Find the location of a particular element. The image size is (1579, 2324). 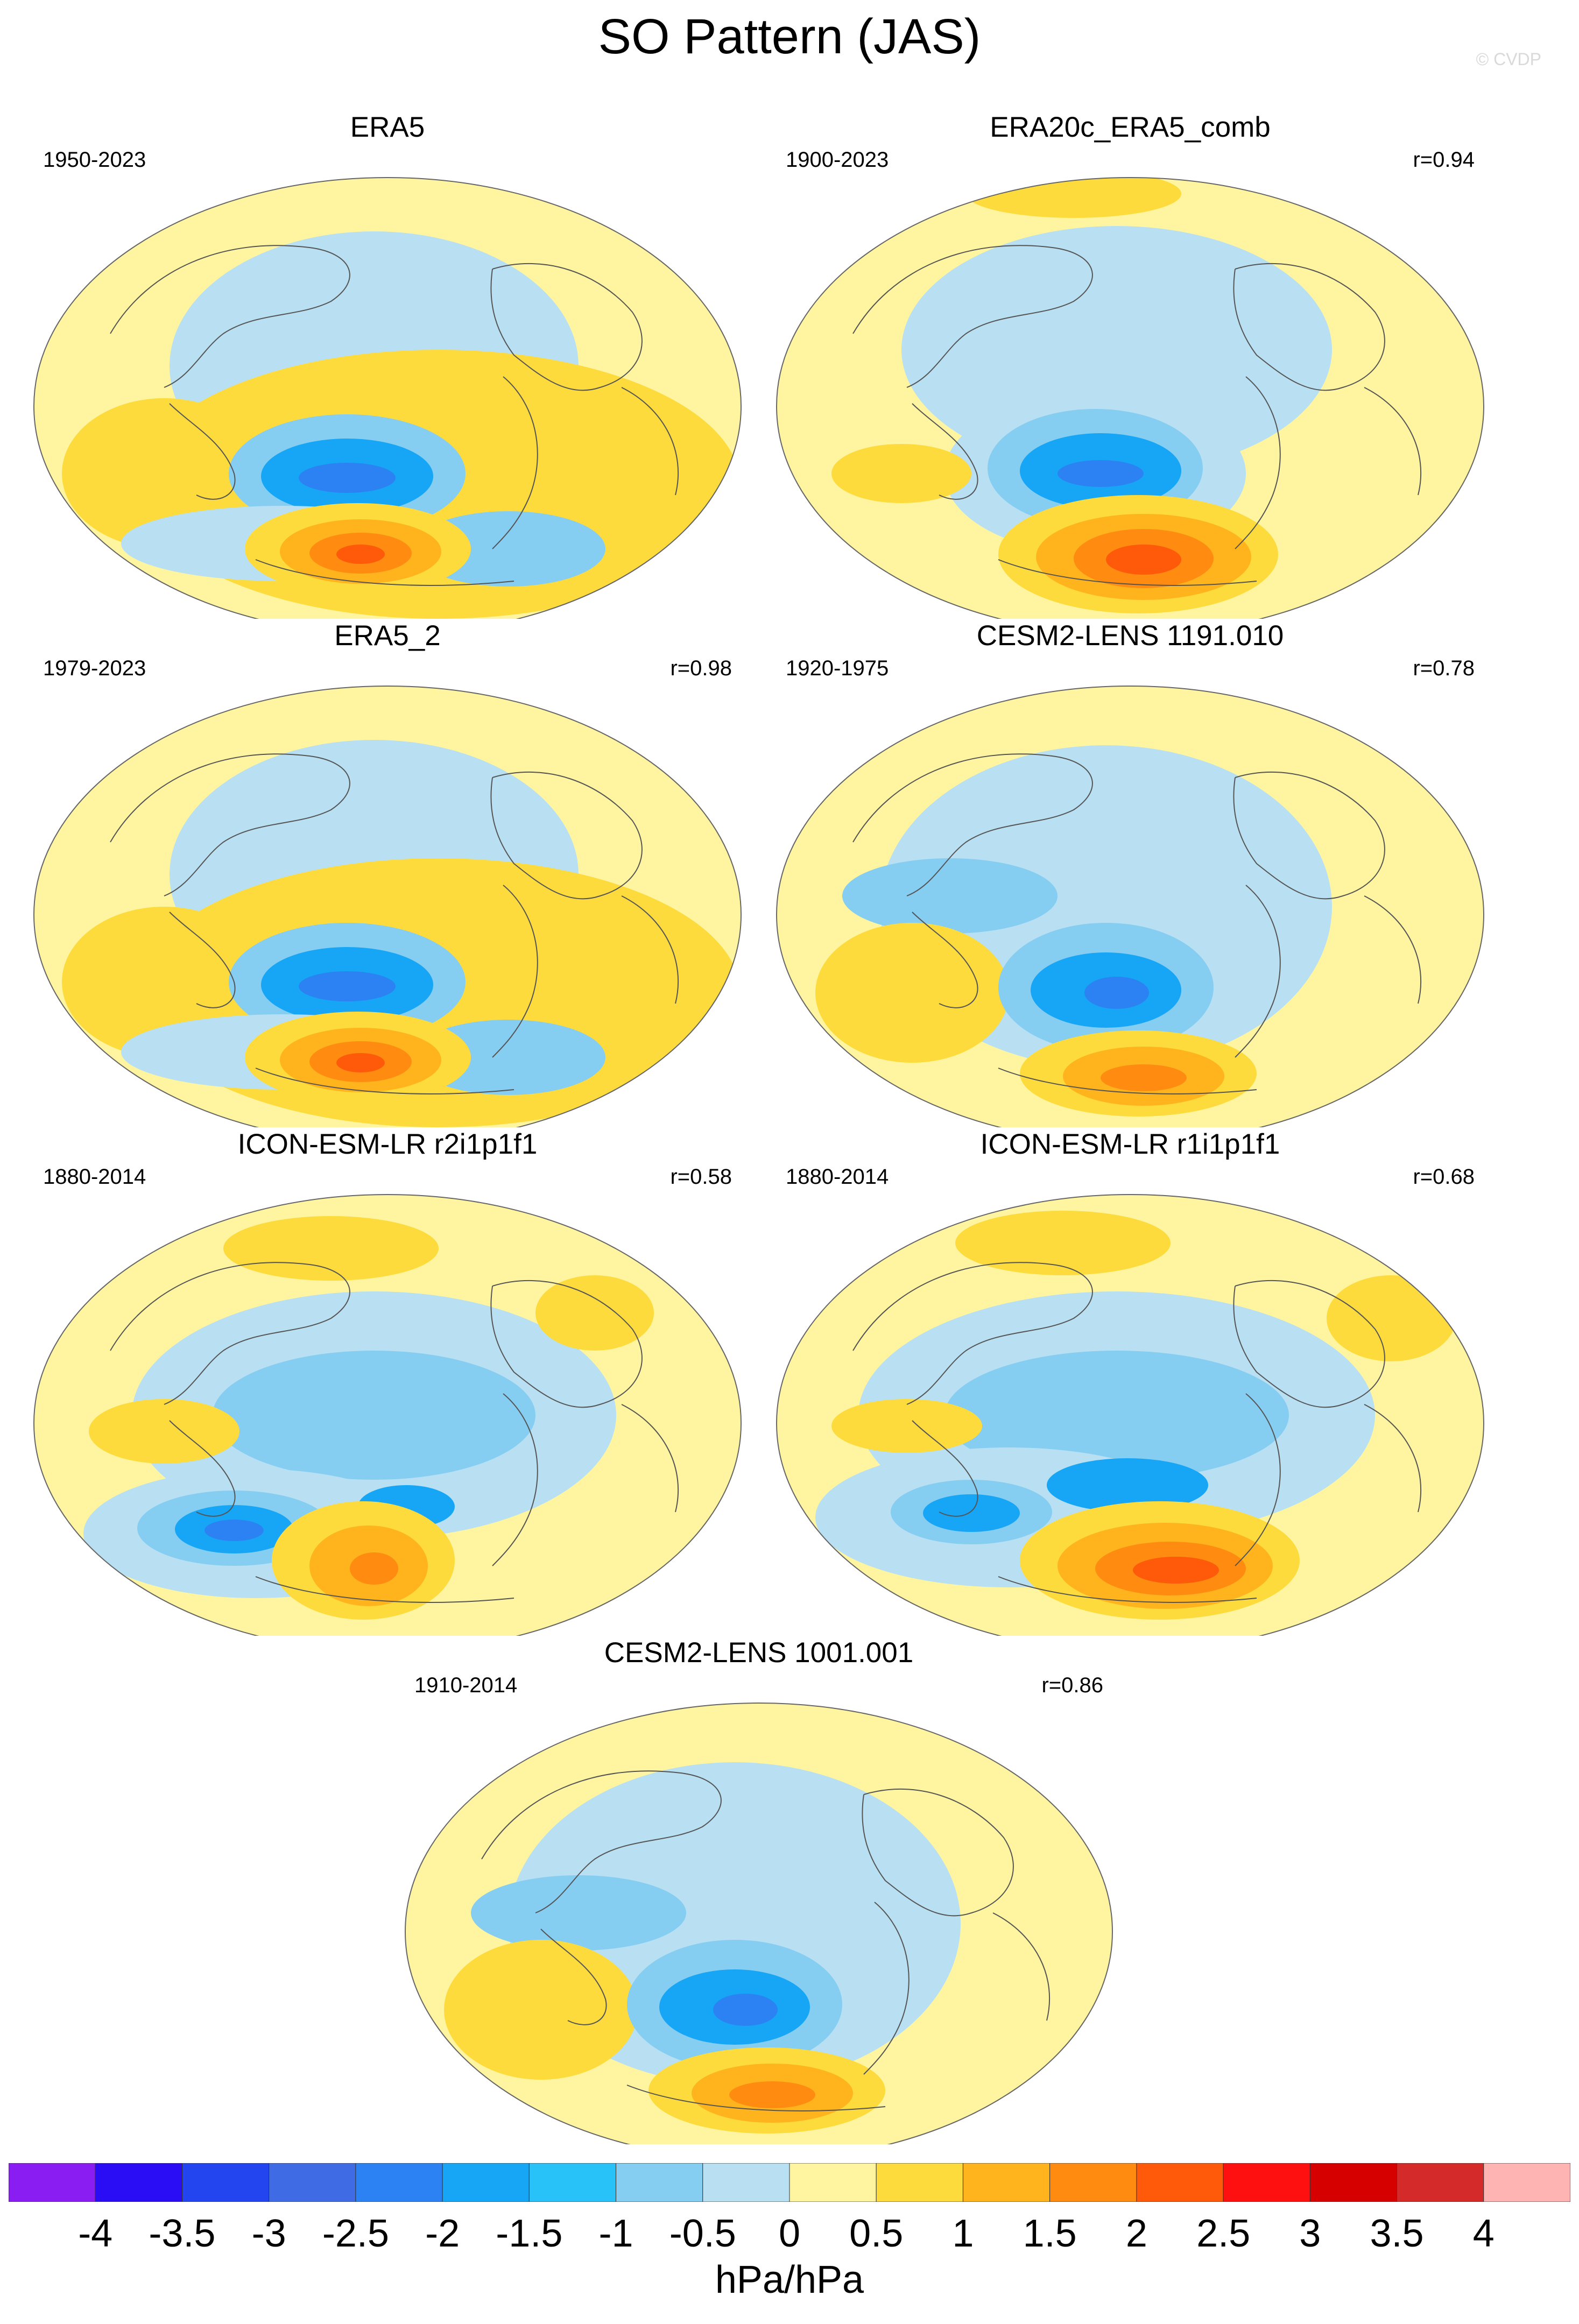

colorbar-tick-label: -4 is located at coordinates (95, 2233).